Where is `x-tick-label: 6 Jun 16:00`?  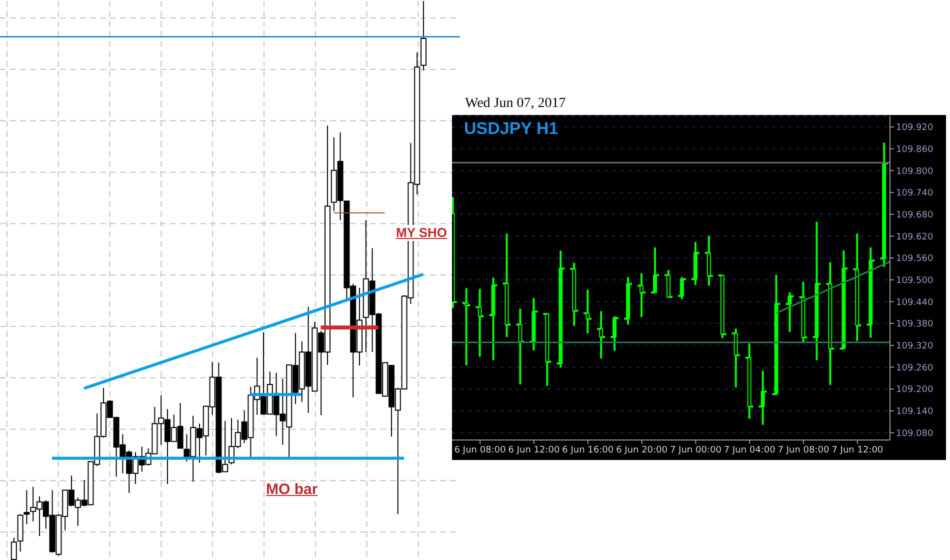
x-tick-label: 6 Jun 16:00 is located at coordinates (588, 450).